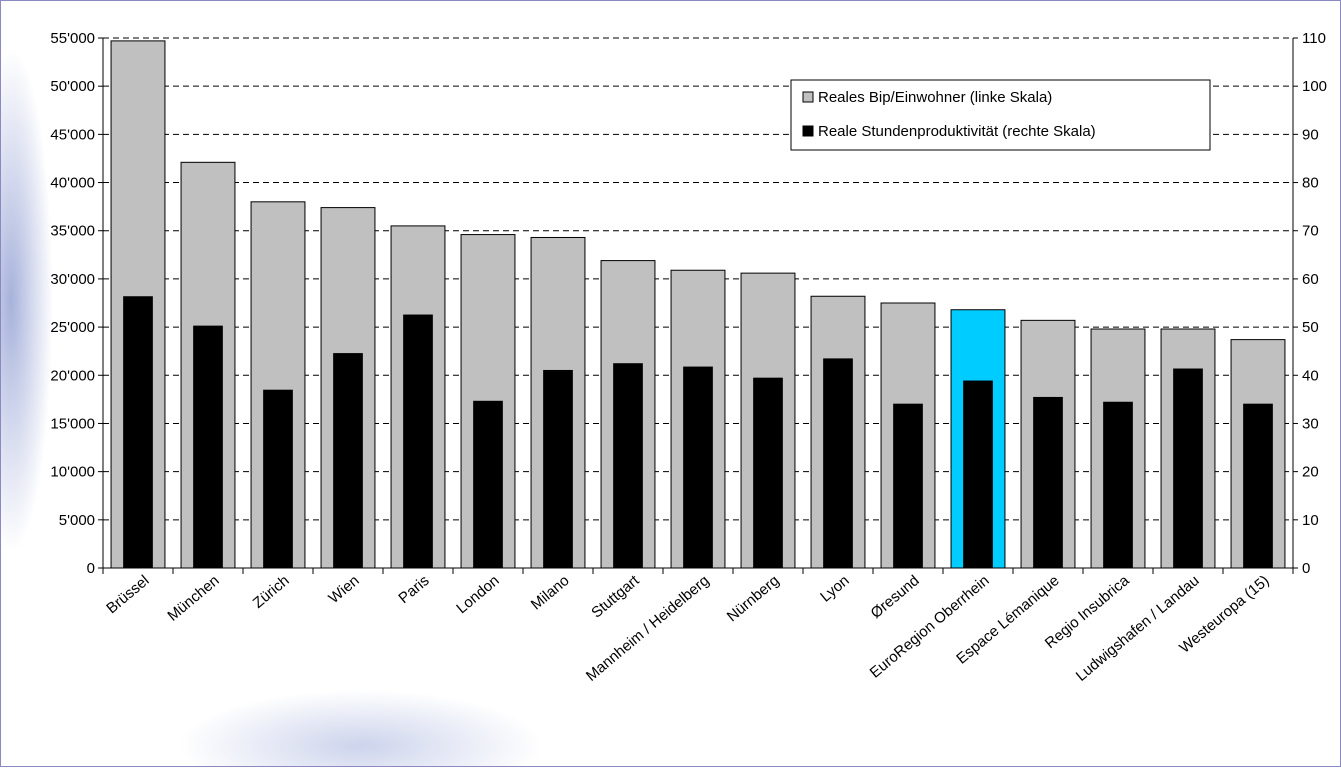 Image resolution: width=1341 pixels, height=768 pixels. Describe the element at coordinates (72, 134) in the screenshot. I see `left-tick-label: 45'000` at that location.